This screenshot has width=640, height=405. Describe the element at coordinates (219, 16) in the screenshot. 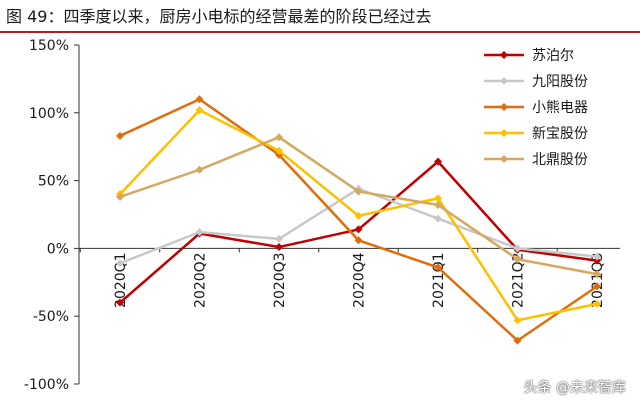

I see `chart-title: 图 49：四季度以来，厨房小电标的经营最差的阶段已经过去` at that location.